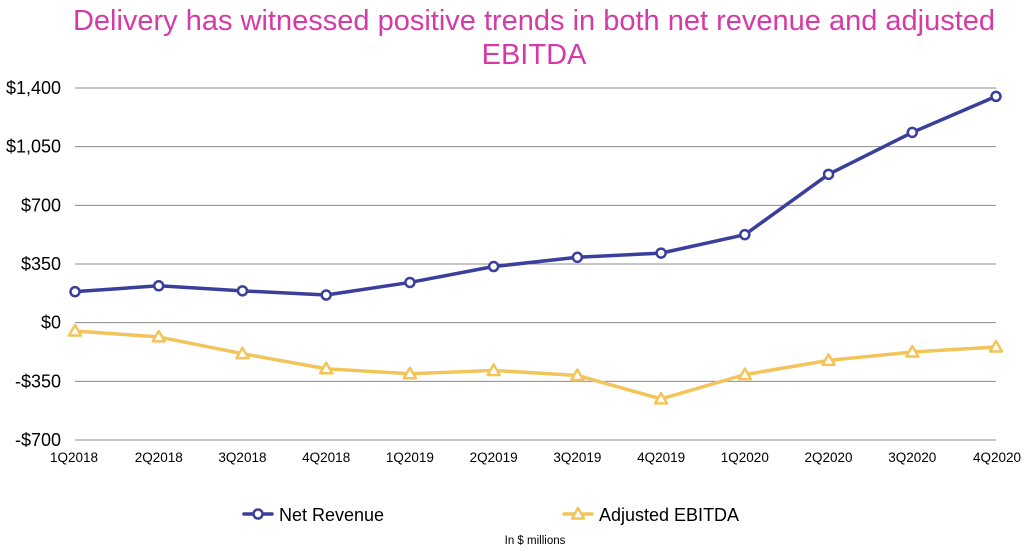 This screenshot has height=551, width=1023. Describe the element at coordinates (74, 457) in the screenshot. I see `x-tick-label: 1Q2018` at that location.